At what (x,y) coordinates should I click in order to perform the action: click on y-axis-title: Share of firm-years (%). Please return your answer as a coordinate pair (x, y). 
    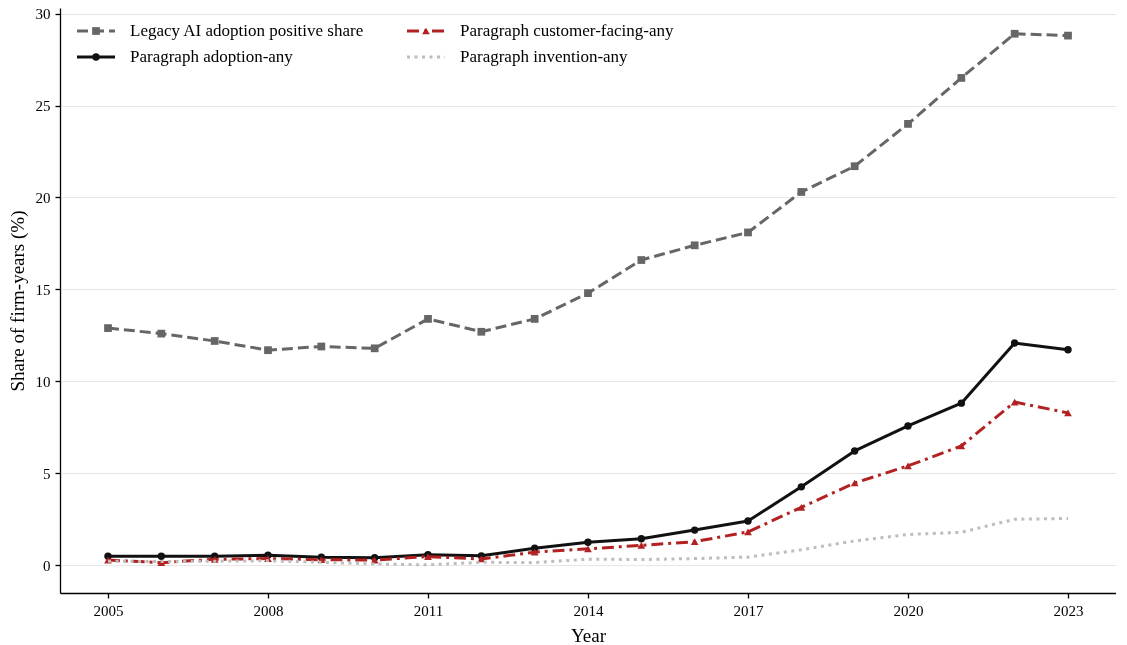
    Looking at the image, I should click on (17, 301).